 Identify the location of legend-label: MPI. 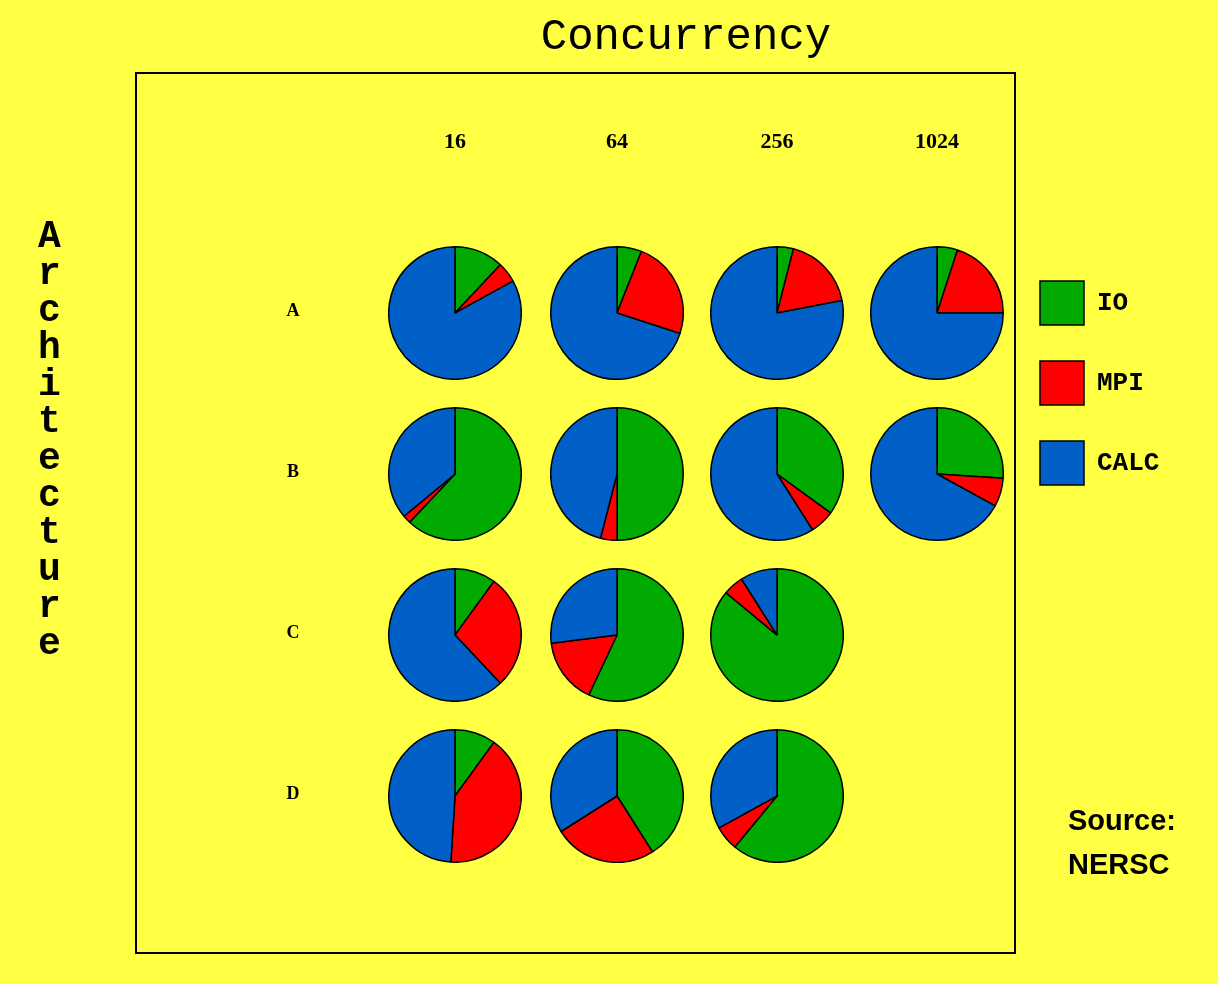
(1120, 382).